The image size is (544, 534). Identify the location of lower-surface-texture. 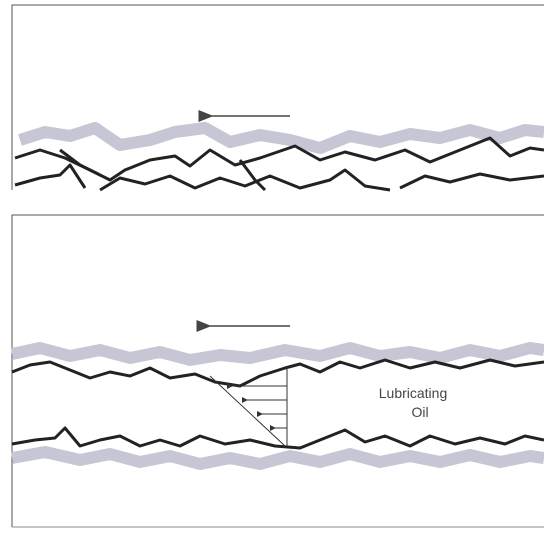
(277, 458).